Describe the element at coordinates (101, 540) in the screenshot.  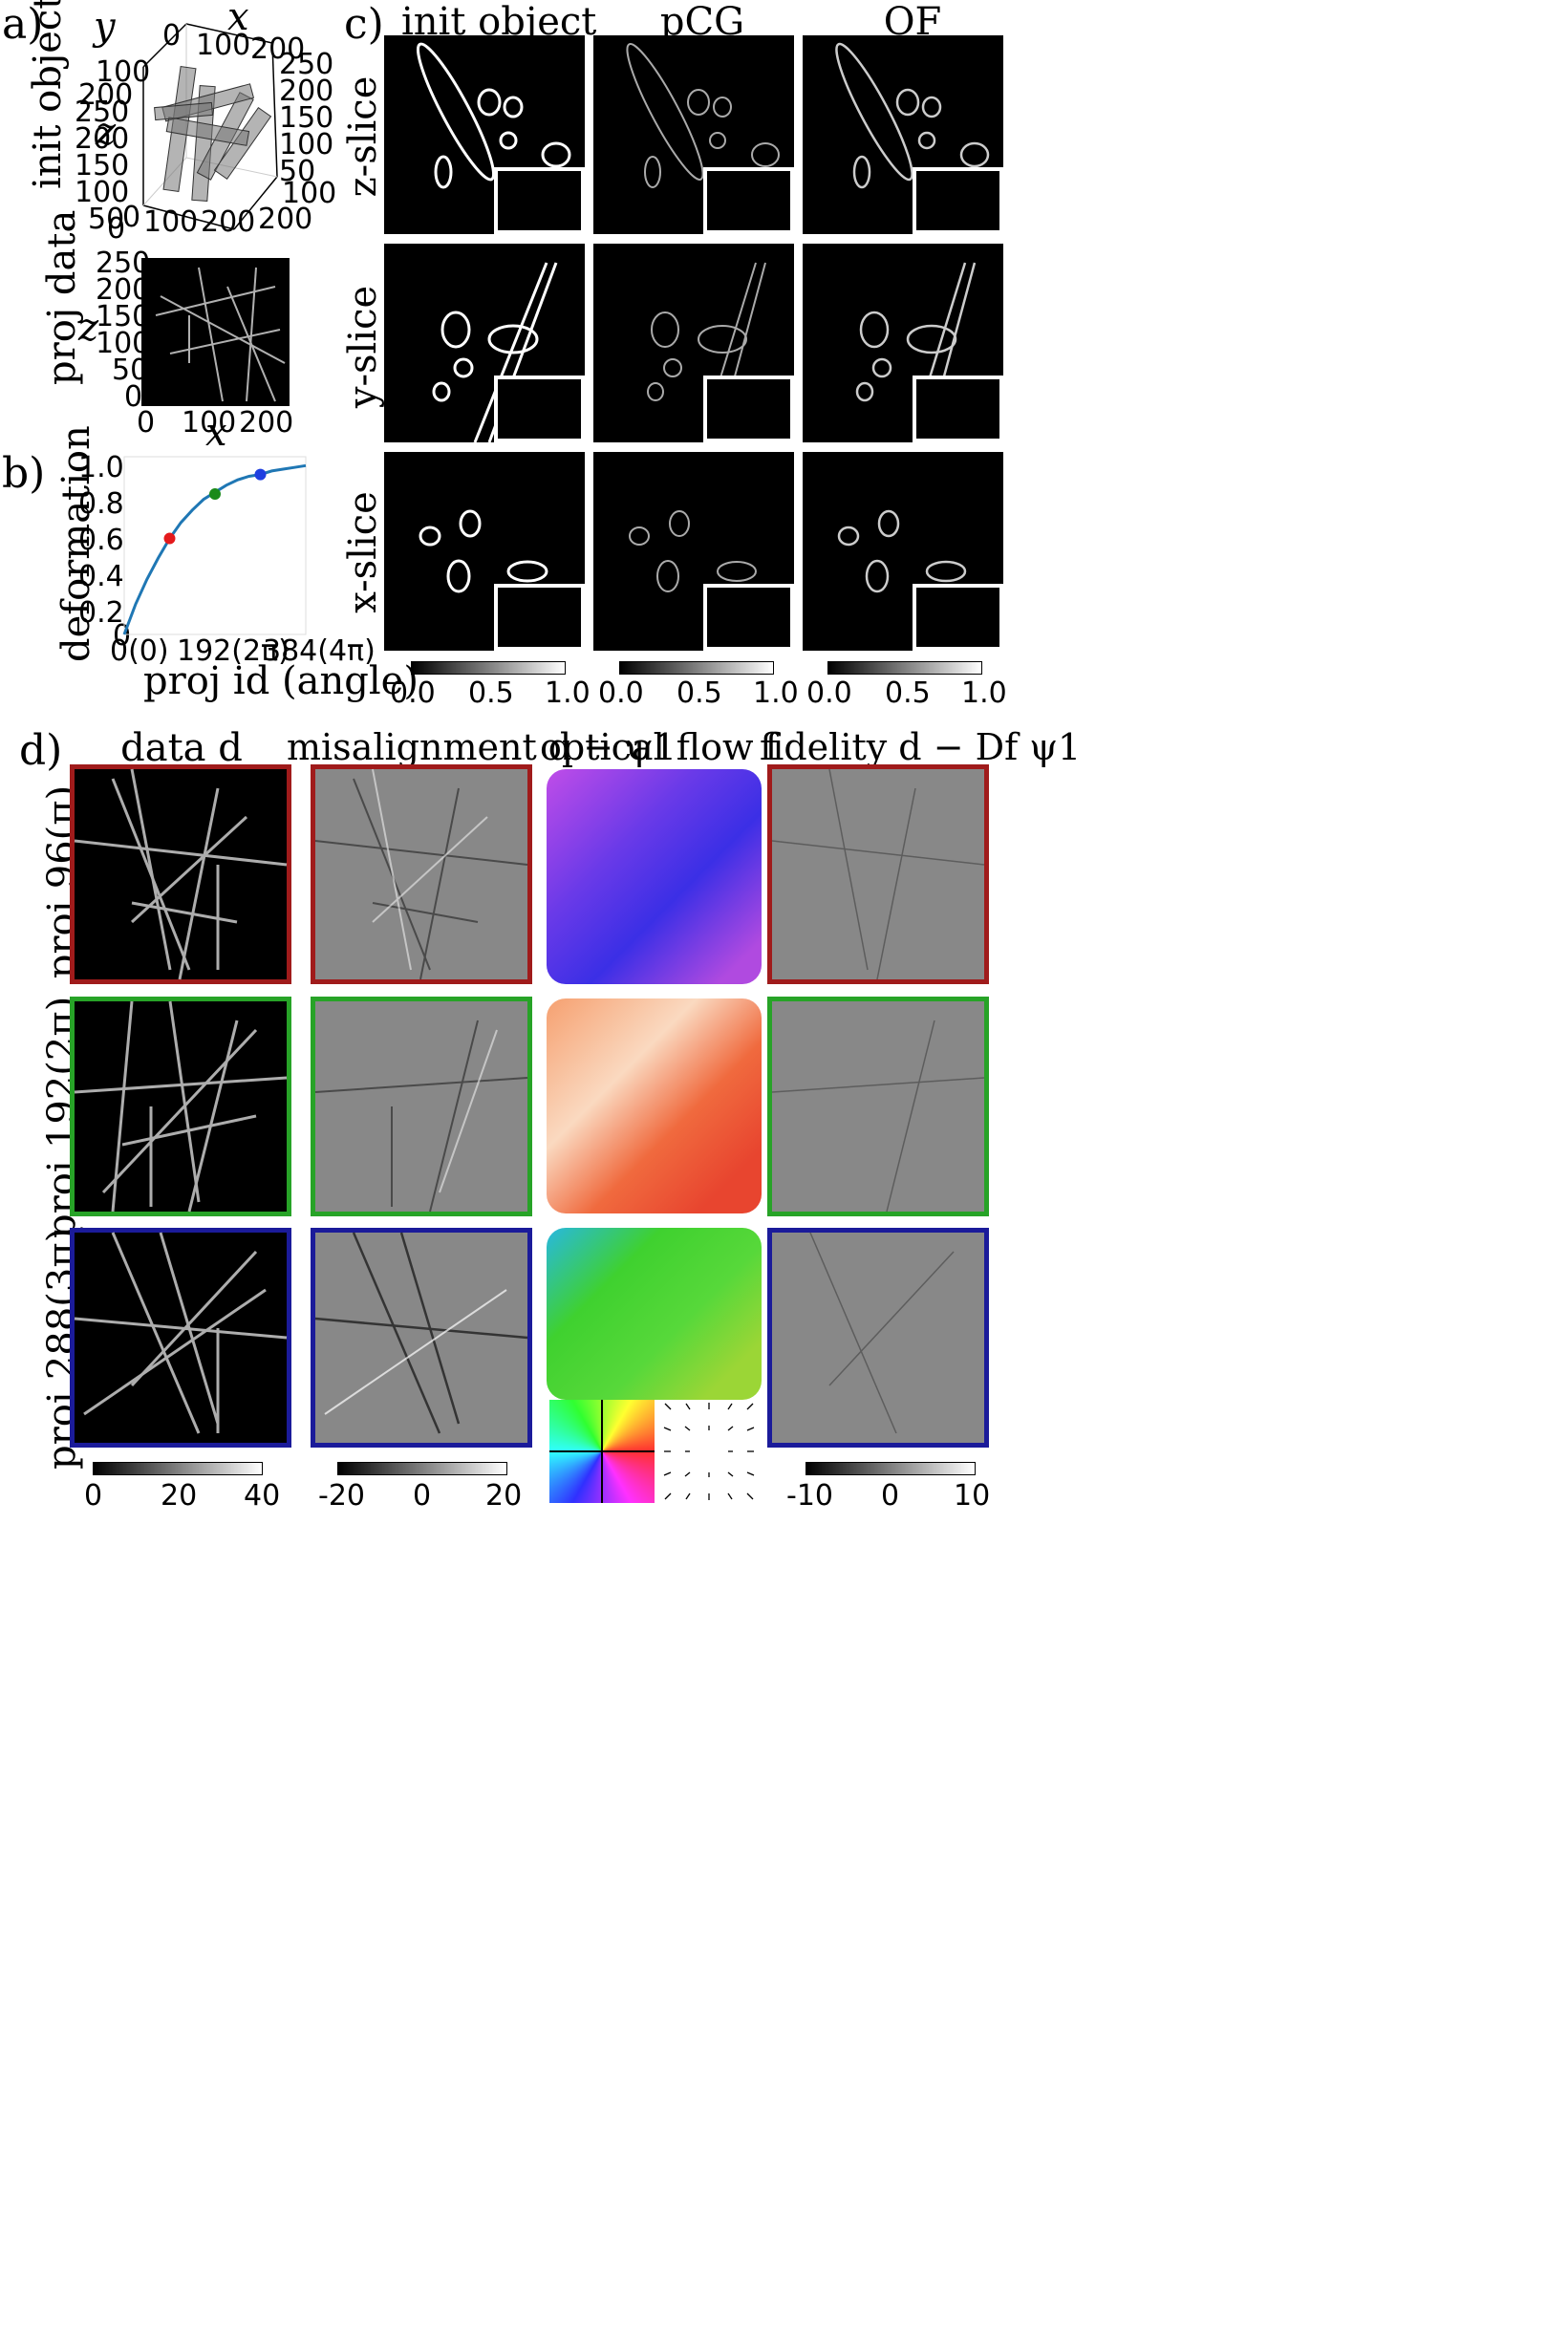
I see `b-ytick-0.6: 0.6` at that location.